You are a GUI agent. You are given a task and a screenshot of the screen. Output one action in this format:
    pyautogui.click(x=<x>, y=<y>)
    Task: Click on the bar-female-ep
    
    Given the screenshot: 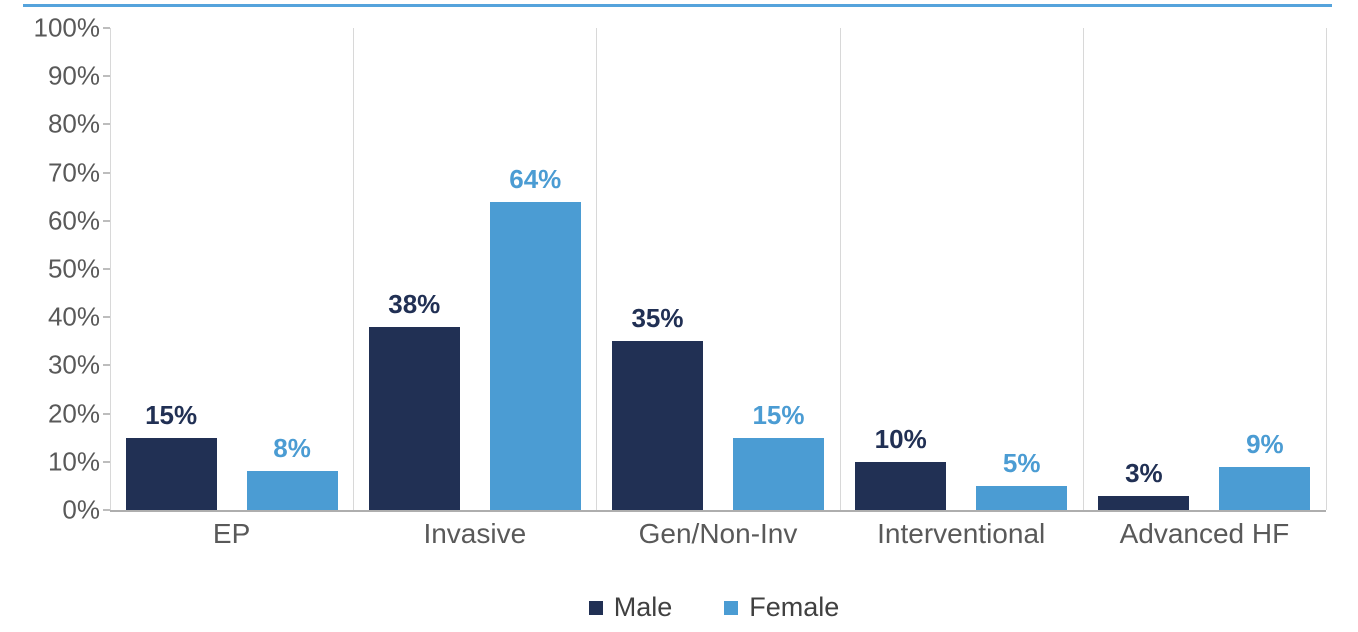 What is the action you would take?
    pyautogui.click(x=292, y=490)
    